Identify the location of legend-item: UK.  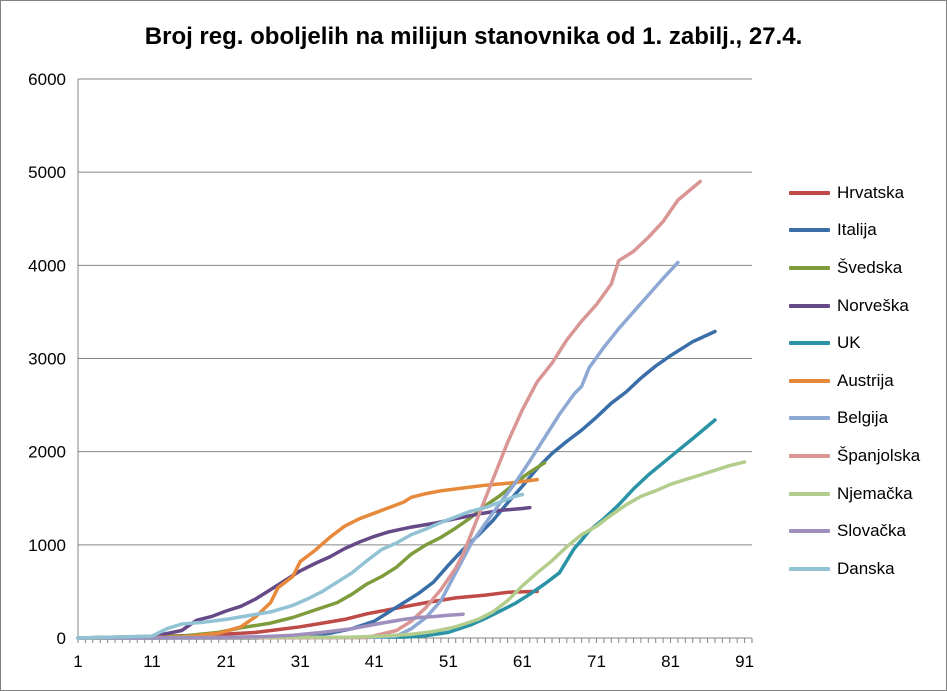
(854, 343).